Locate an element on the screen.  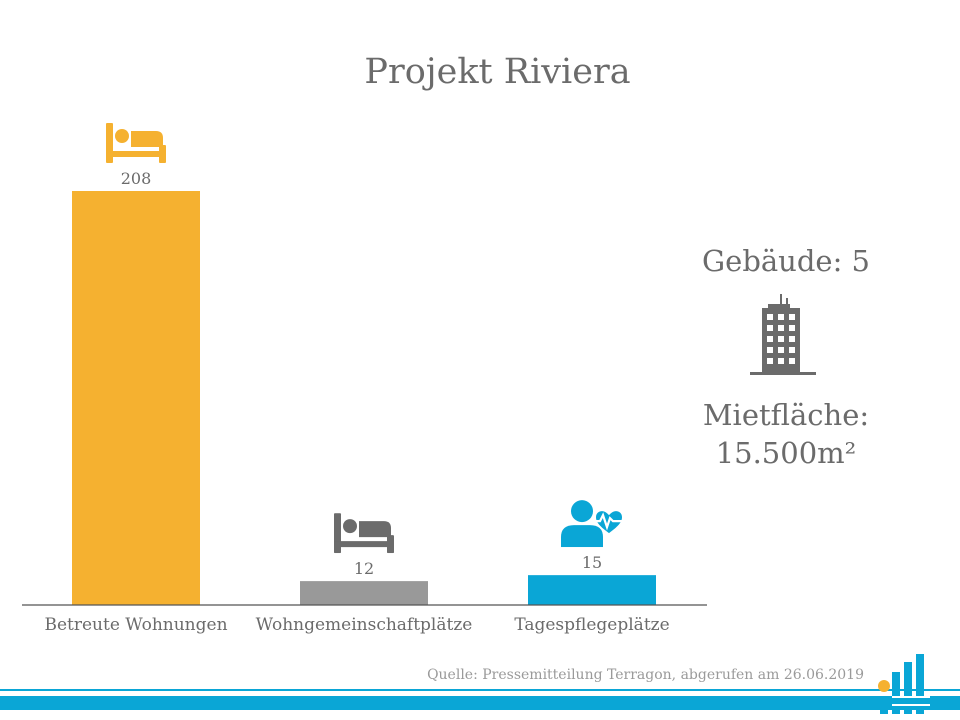
footer-bar is located at coordinates (480, 703).